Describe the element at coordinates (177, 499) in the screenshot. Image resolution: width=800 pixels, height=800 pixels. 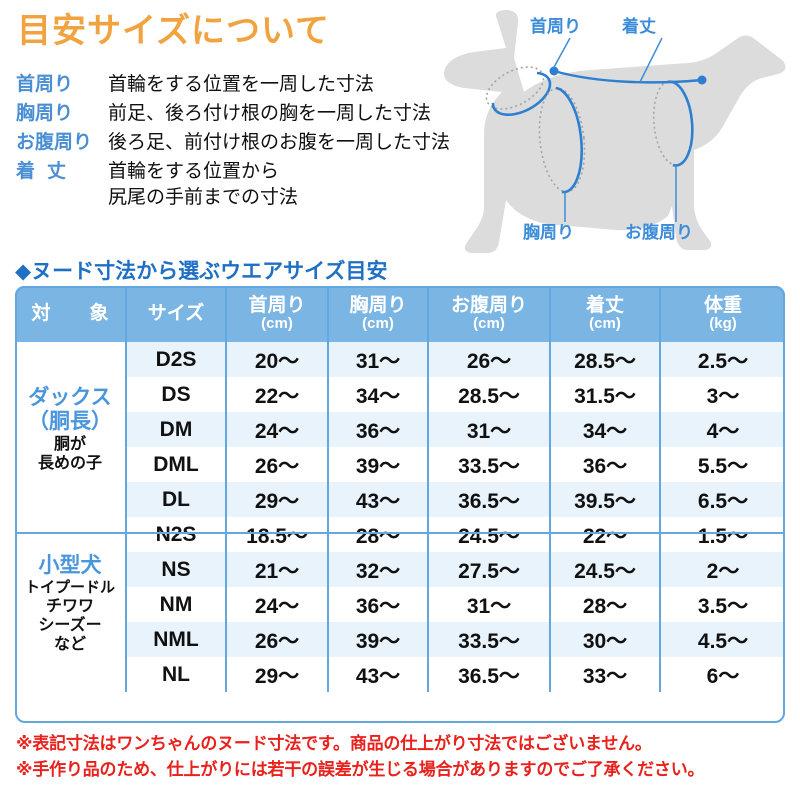
I see `cell-size: DL` at that location.